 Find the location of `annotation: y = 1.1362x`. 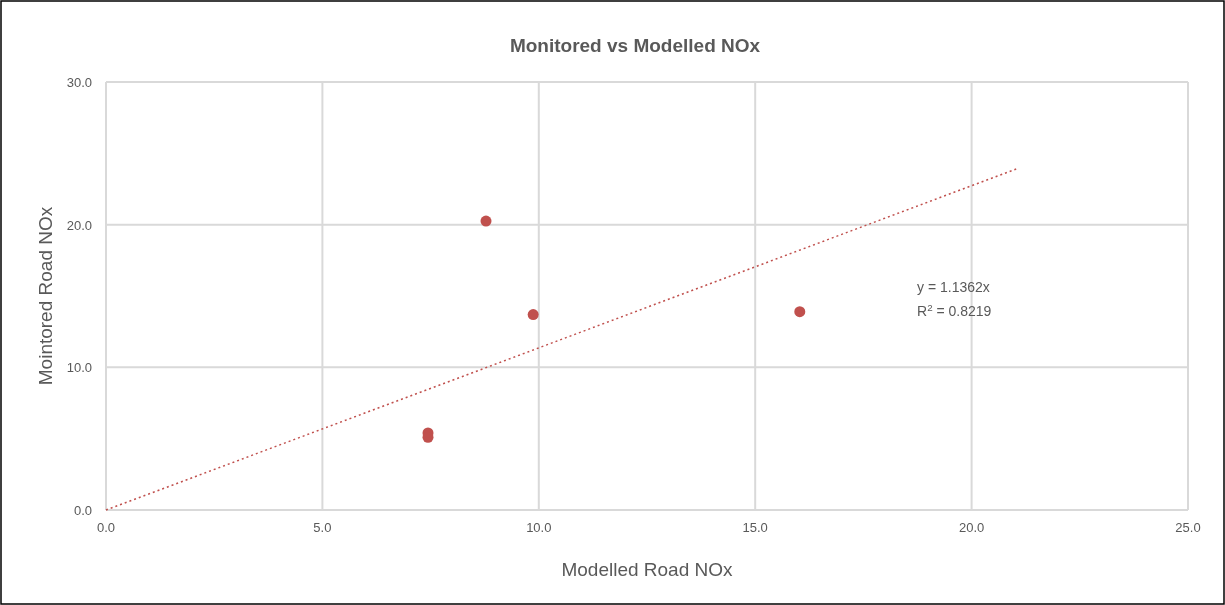

annotation: y = 1.1362x is located at coordinates (953, 287).